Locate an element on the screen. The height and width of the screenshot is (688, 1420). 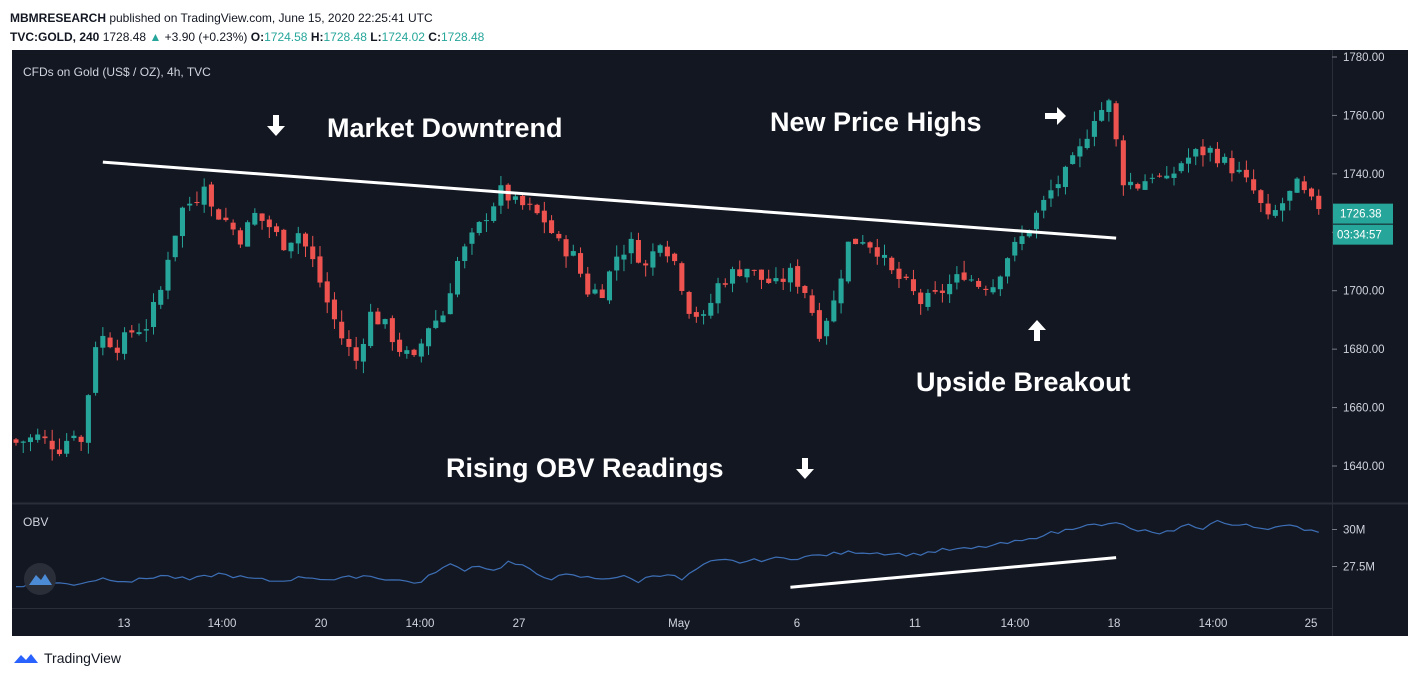
time-tick-label: May is located at coordinates (679, 624).